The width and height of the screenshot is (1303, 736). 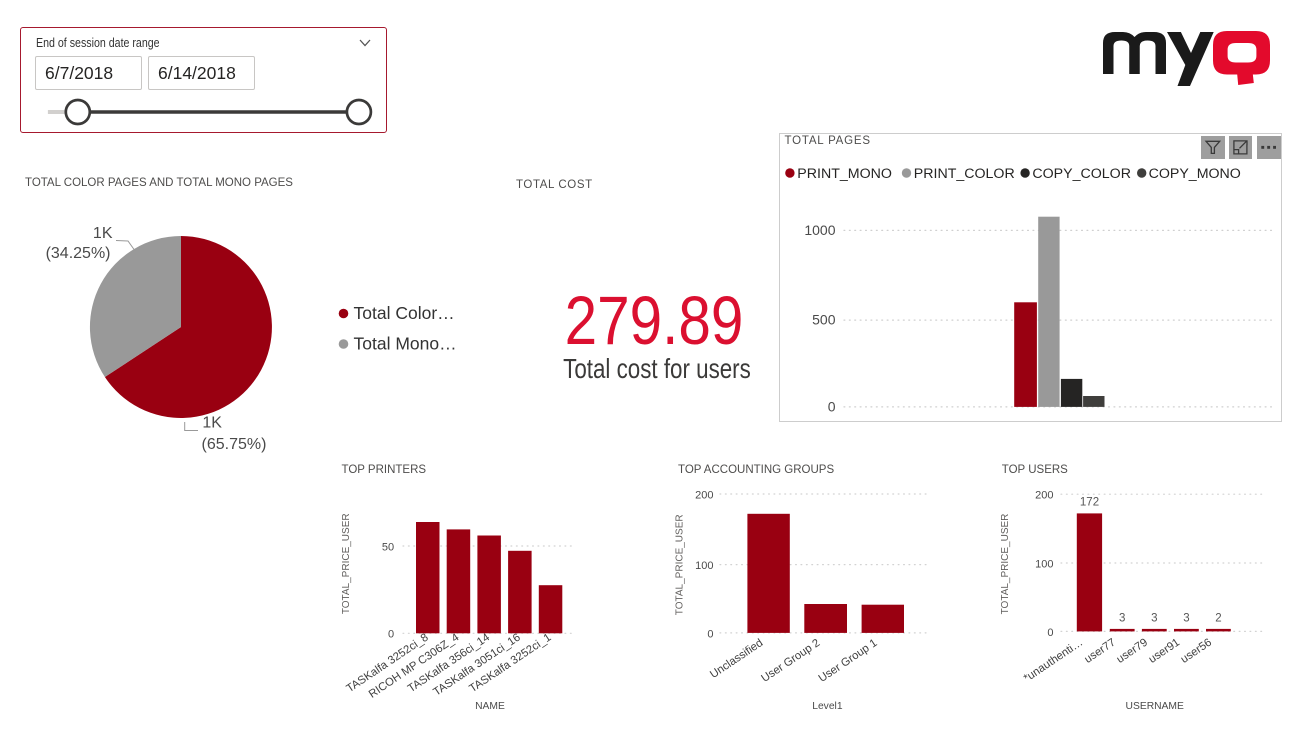 What do you see at coordinates (234, 444) in the screenshot?
I see `svg-text: (65.75%)` at bounding box center [234, 444].